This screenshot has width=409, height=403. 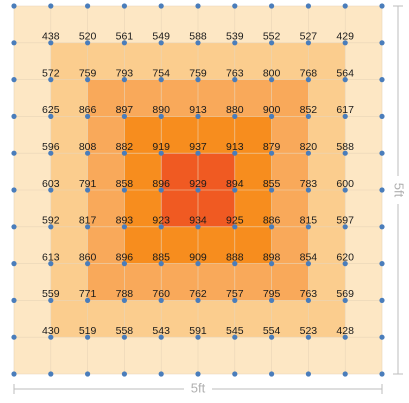 What do you see at coordinates (235, 184) in the screenshot?
I see `reading-value: 894` at bounding box center [235, 184].